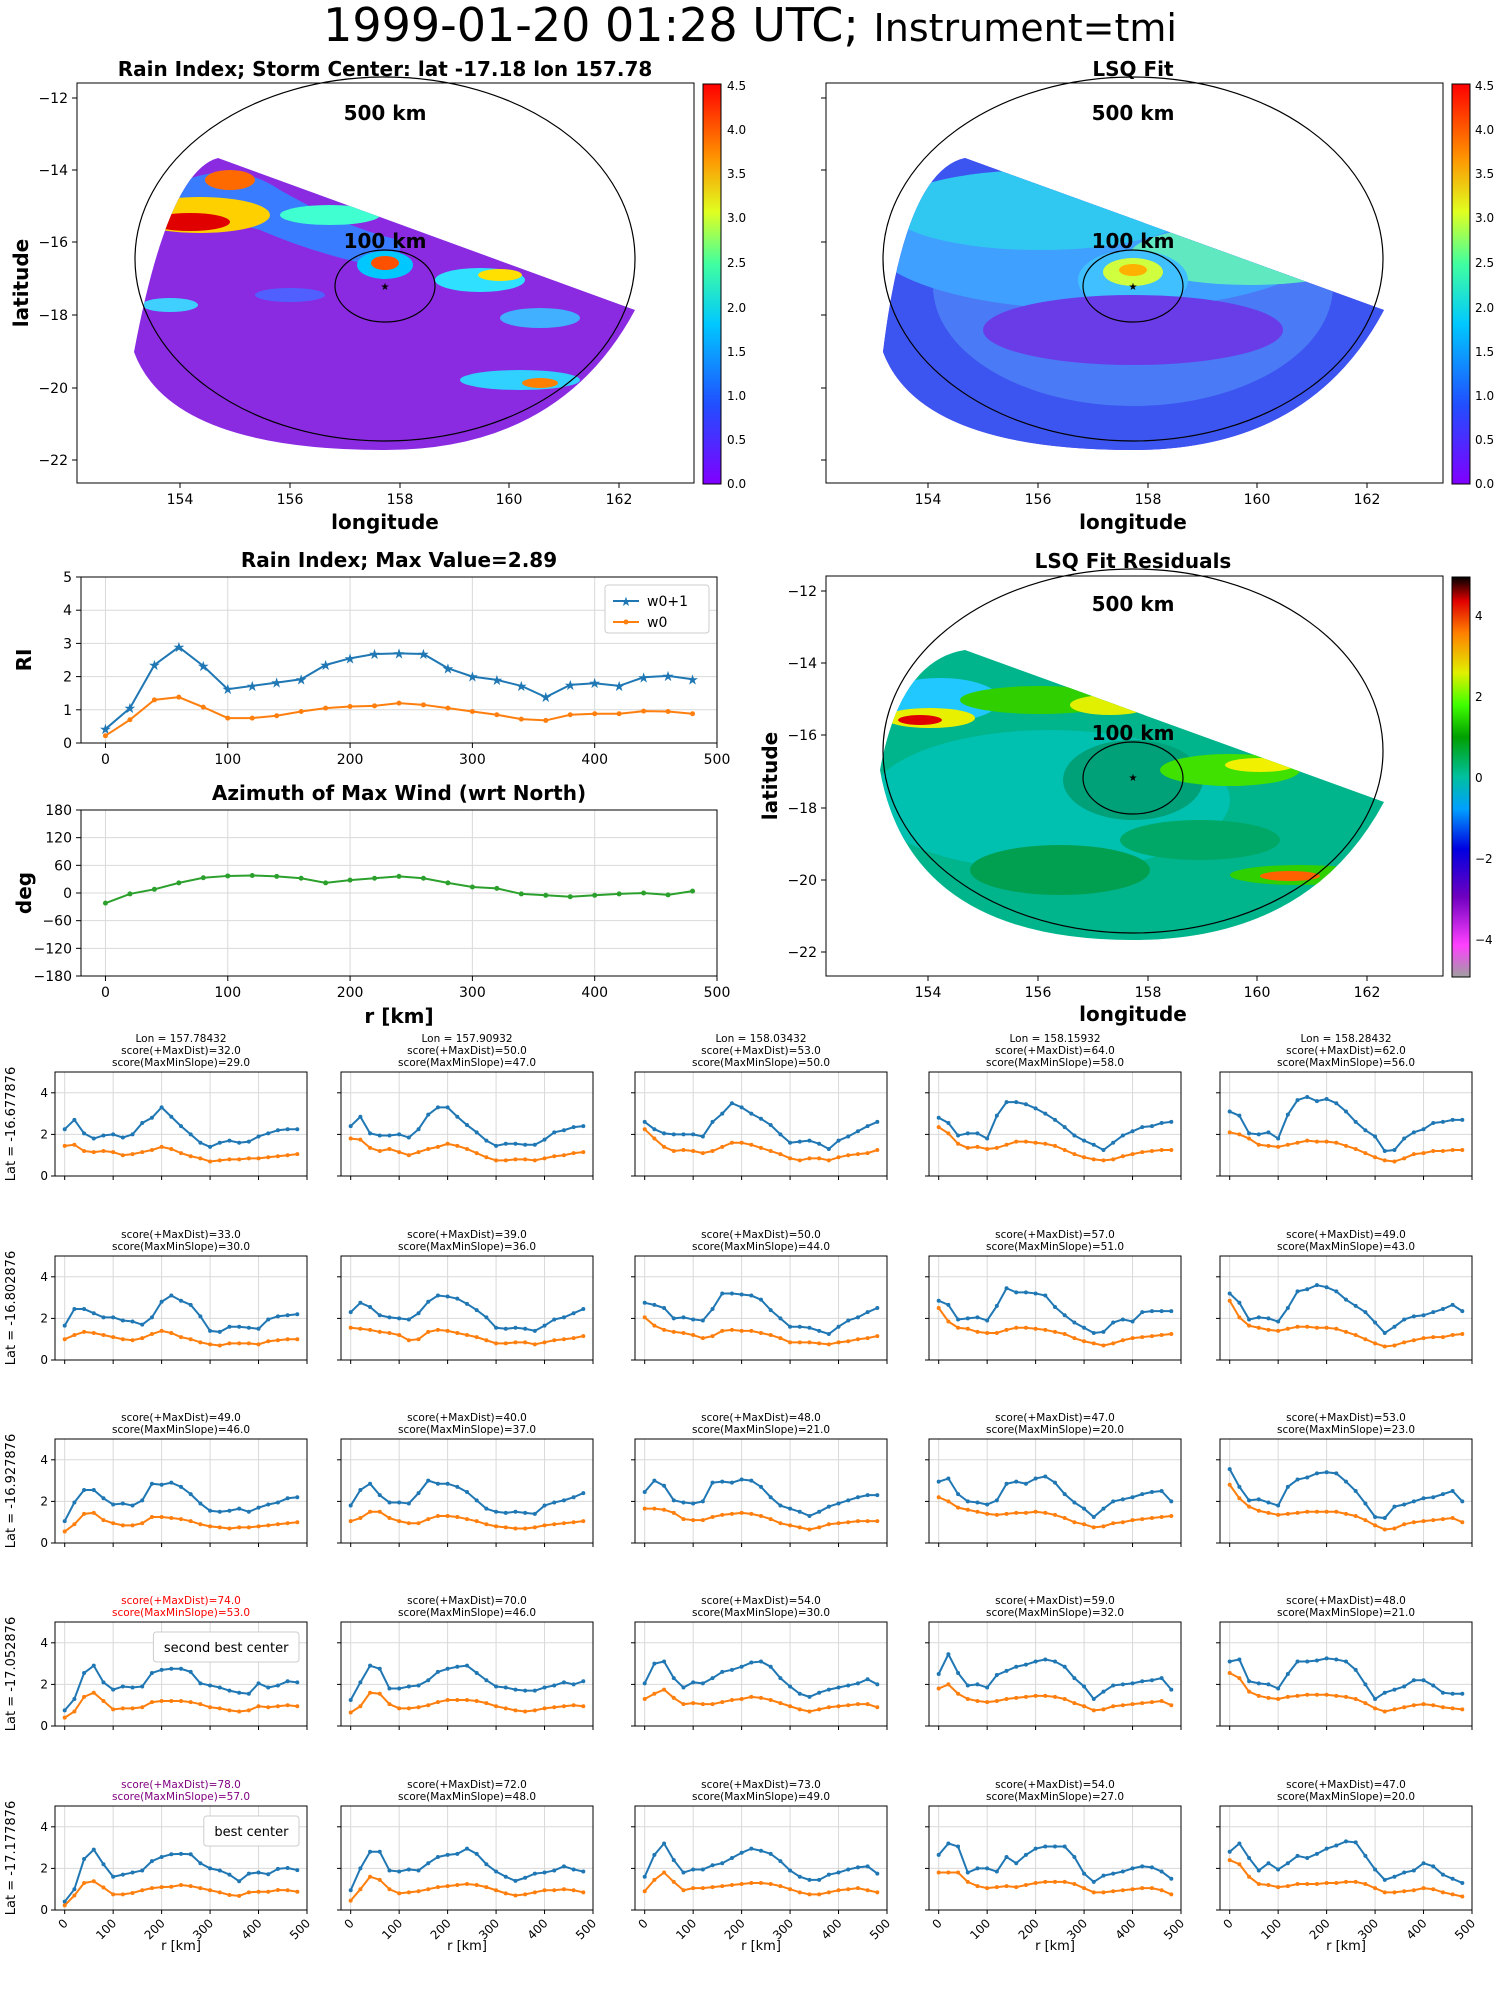 This screenshot has width=1500, height=2000. I want to click on y-tick-label: 4, so click(44, 1277).